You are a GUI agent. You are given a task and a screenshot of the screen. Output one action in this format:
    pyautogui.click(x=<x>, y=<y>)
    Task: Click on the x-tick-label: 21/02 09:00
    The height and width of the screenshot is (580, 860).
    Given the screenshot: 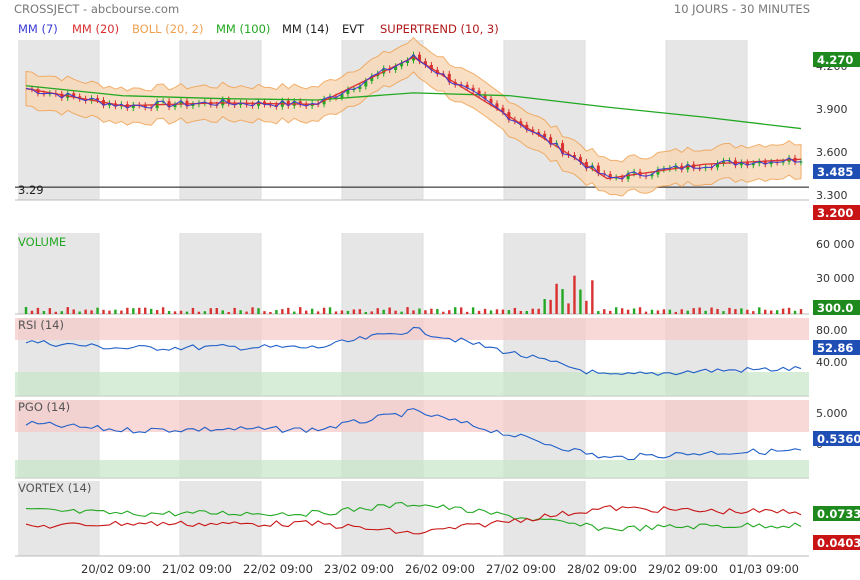 What is the action you would take?
    pyautogui.click(x=197, y=569)
    